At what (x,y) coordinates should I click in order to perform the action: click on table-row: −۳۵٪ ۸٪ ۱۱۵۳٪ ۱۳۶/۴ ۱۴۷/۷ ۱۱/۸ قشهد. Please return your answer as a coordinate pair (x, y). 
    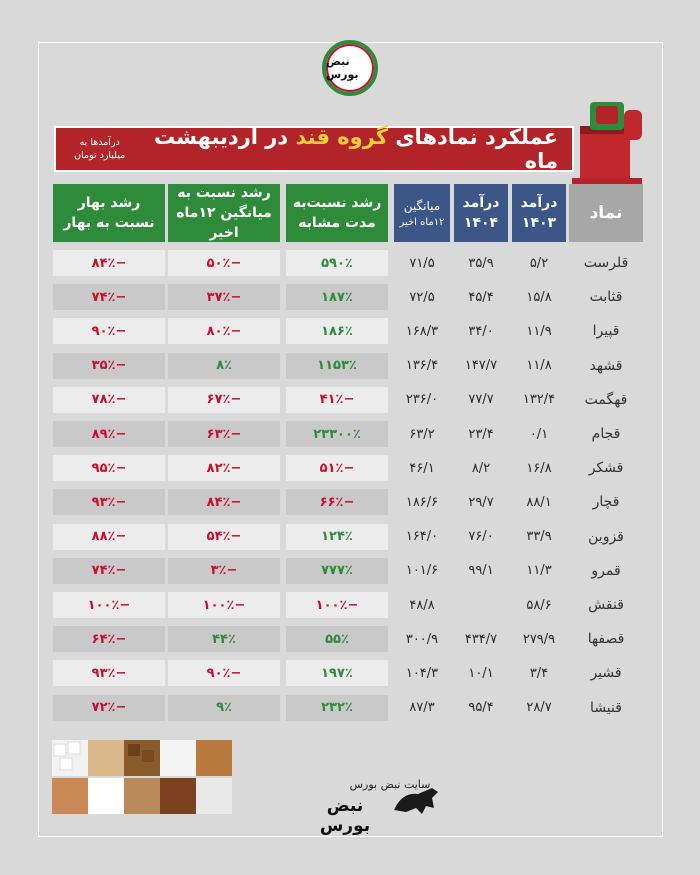
    Looking at the image, I should click on (350, 365).